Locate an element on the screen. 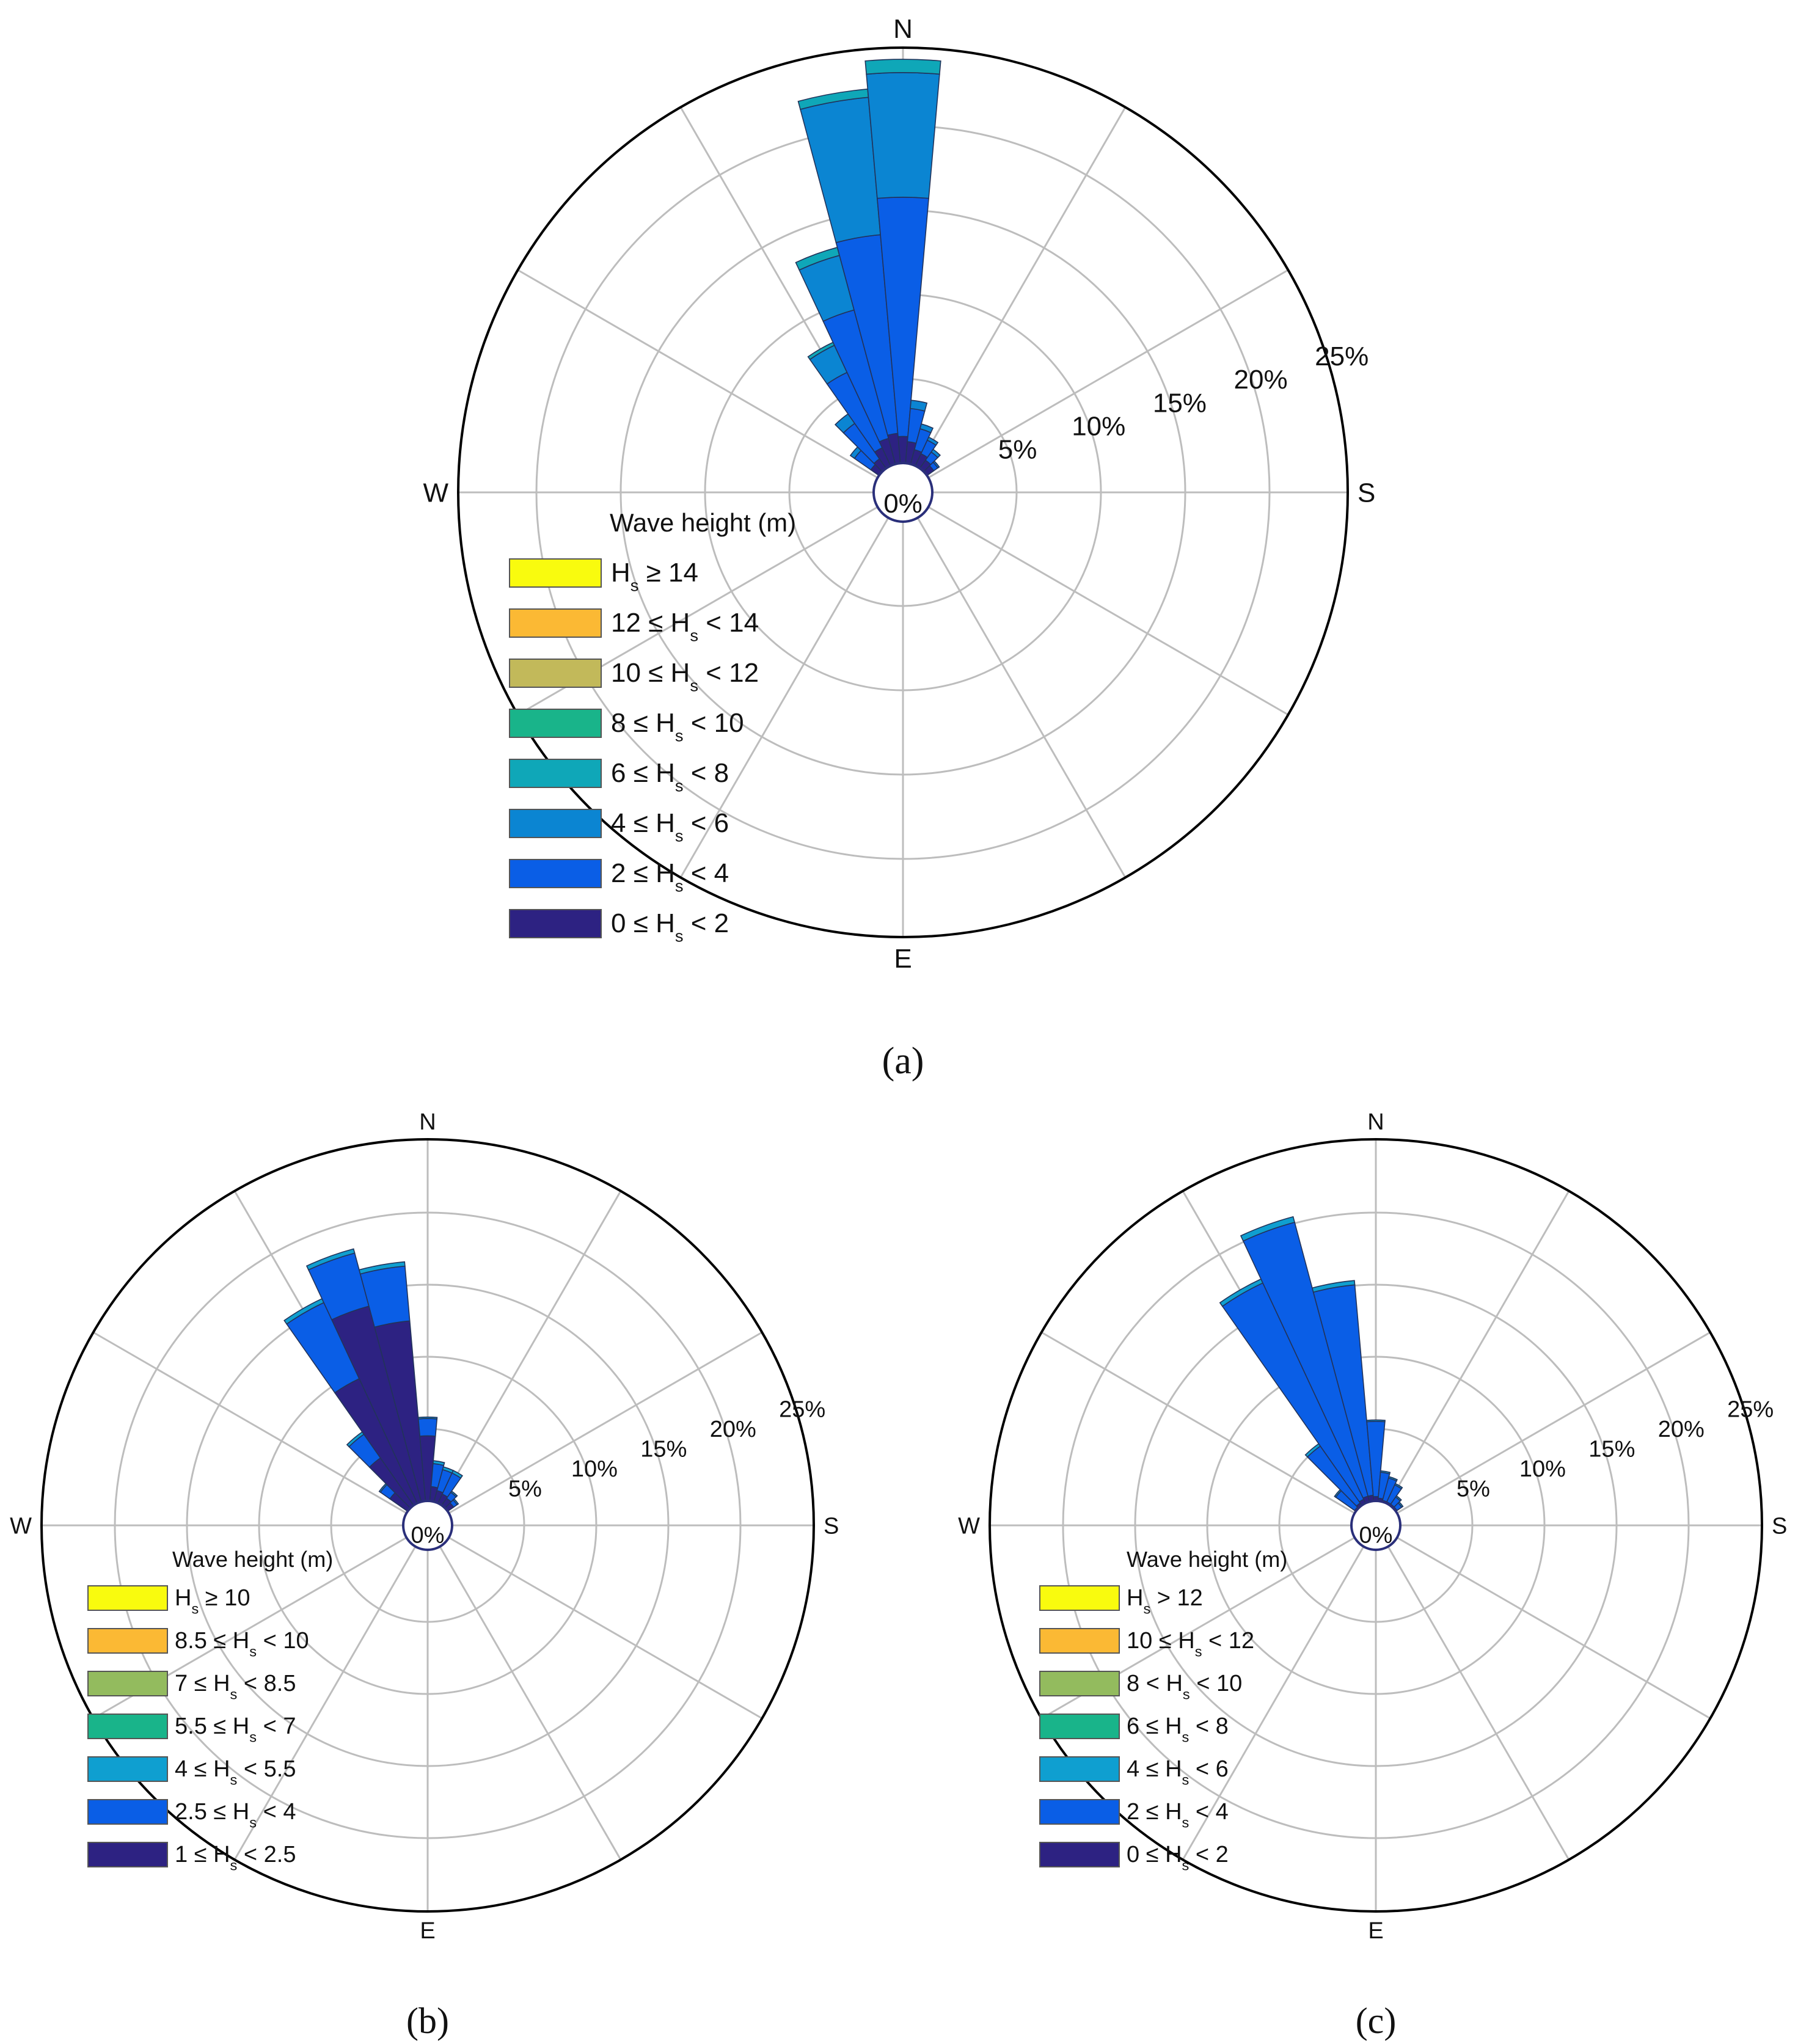  panel-caption: (c) is located at coordinates (1376, 2021).